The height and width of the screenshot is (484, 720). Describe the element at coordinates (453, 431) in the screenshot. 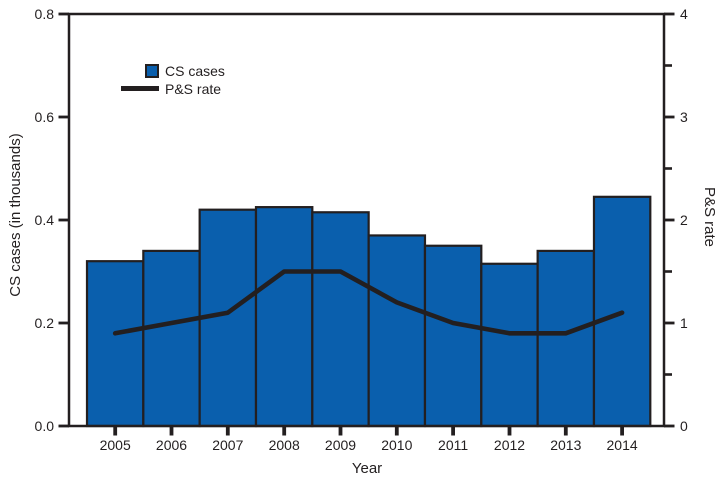

I see `x-axis-tick-2011` at that location.